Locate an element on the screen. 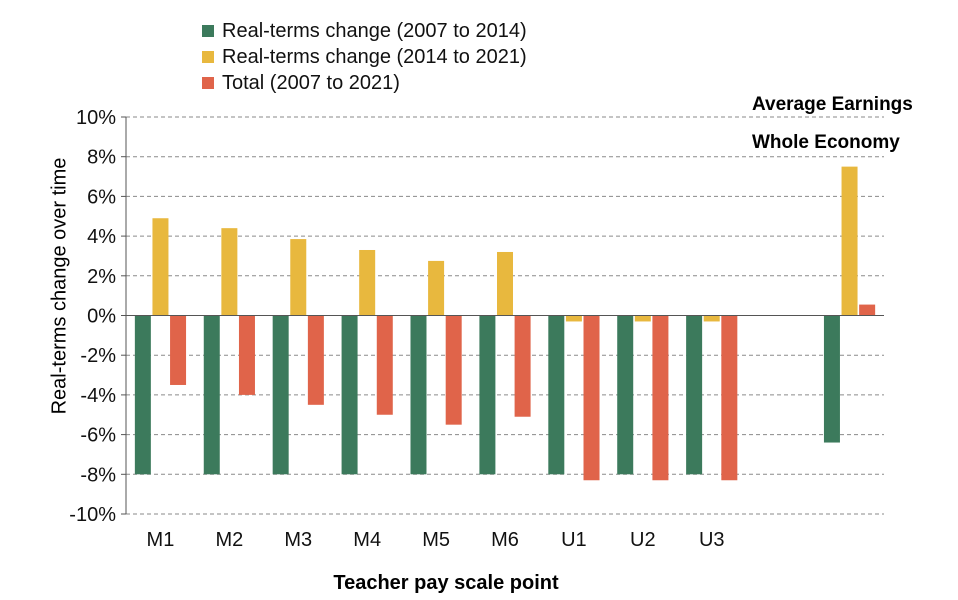 Image resolution: width=958 pixels, height=600 pixels. y-tick-label: 2% is located at coordinates (101, 277).